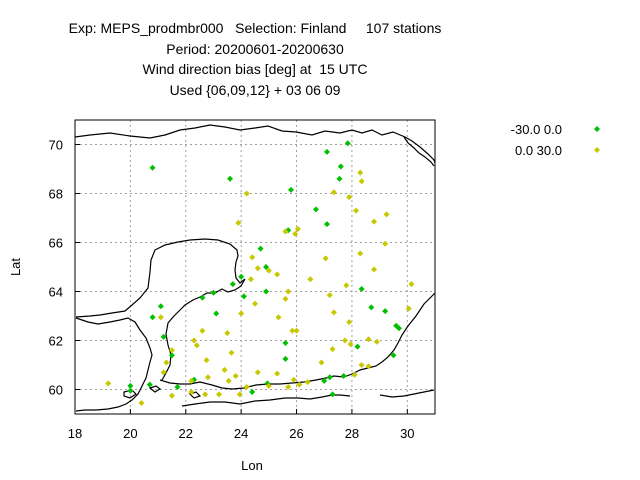 The image size is (640, 480). Describe the element at coordinates (296, 433) in the screenshot. I see `x-tick-label: 26` at that location.